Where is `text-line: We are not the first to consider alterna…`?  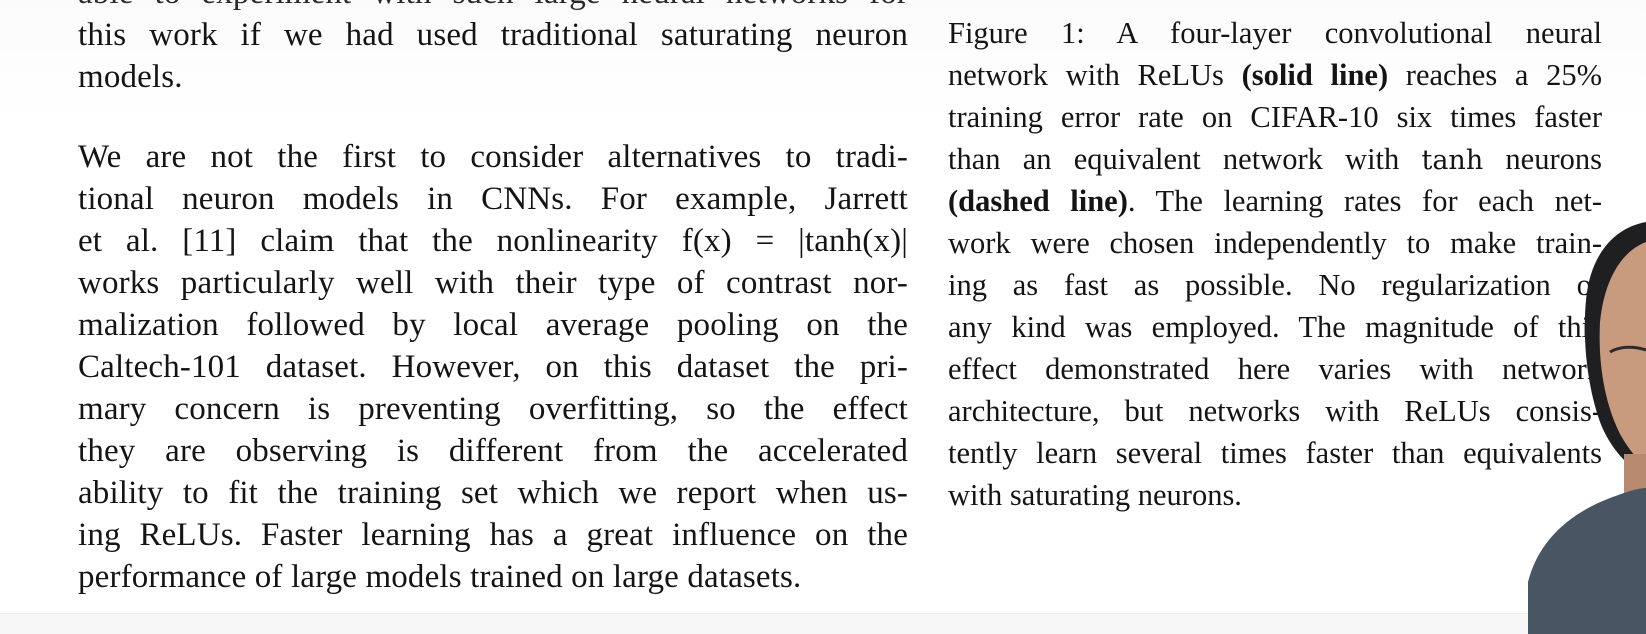
text-line: We are not the first to consider alterna… is located at coordinates (493, 157).